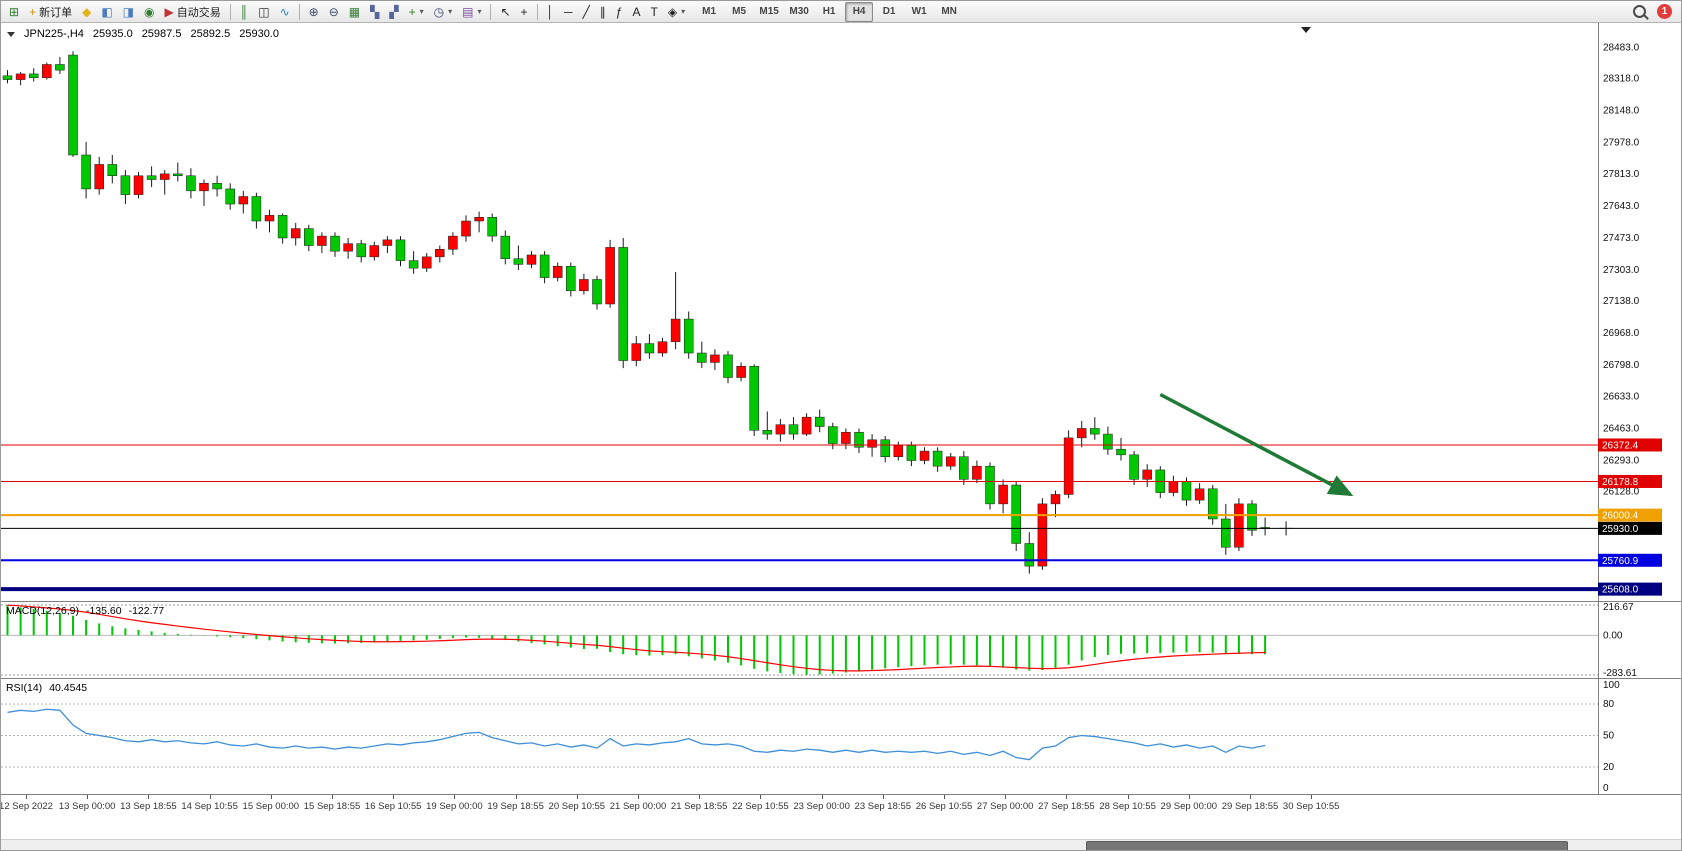  I want to click on templates-dropdown-icon: ▾, so click(479, 11).